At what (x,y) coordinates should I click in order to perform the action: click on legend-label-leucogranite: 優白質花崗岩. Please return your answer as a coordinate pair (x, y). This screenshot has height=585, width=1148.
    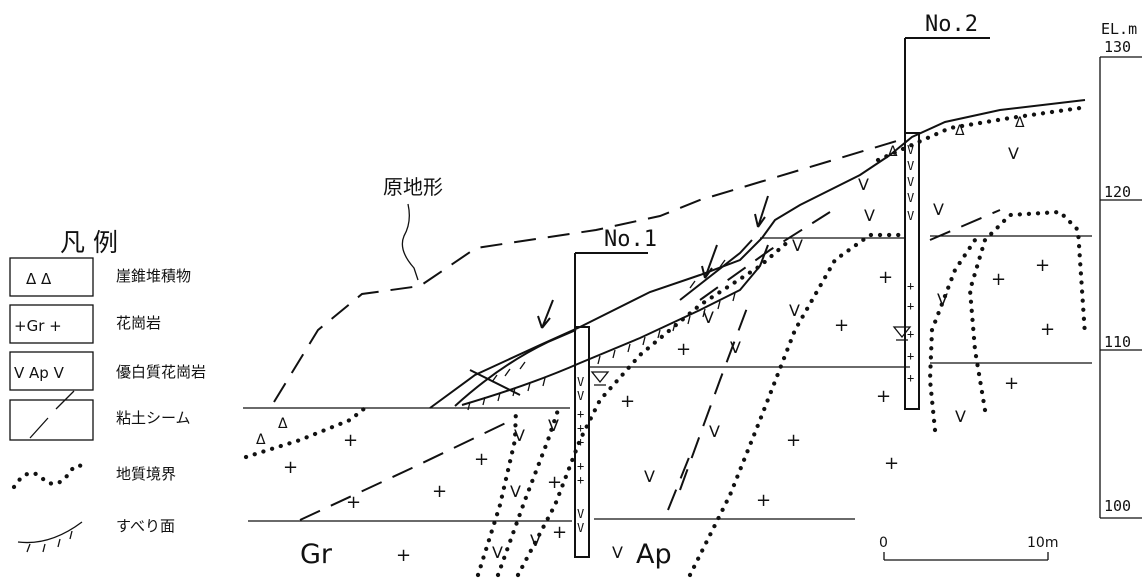
    Looking at the image, I should click on (161, 372).